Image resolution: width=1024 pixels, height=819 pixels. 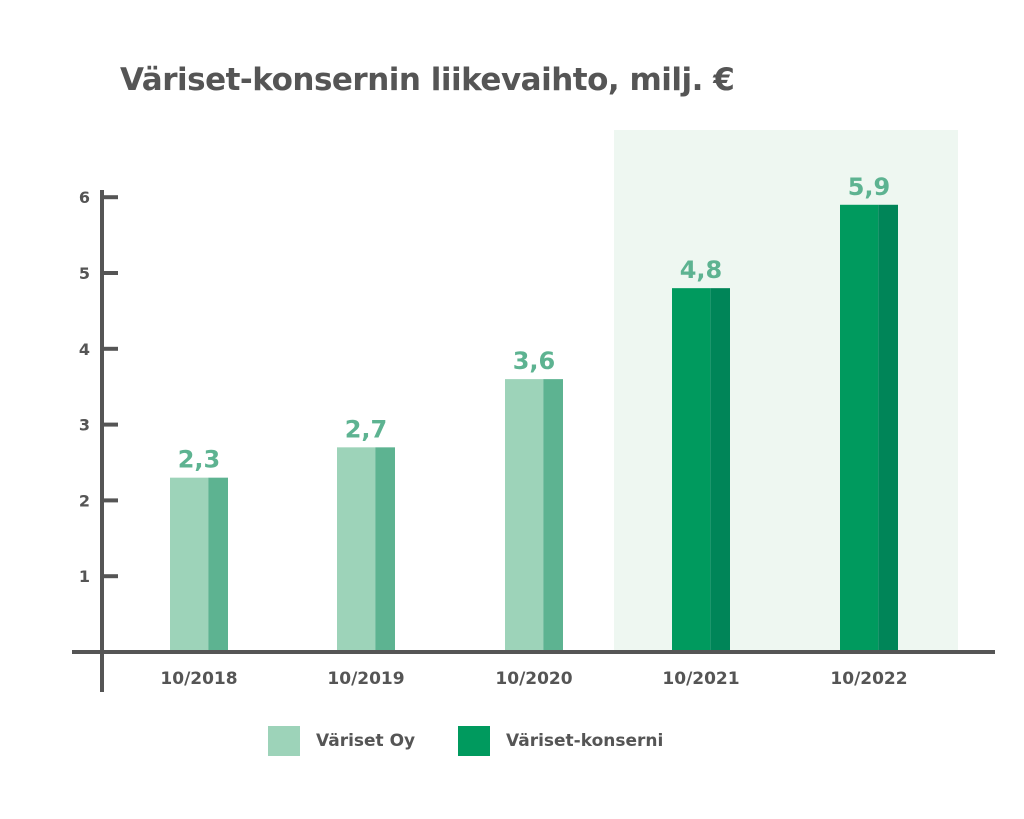 I want to click on bar-10-2021, so click(x=701, y=470).